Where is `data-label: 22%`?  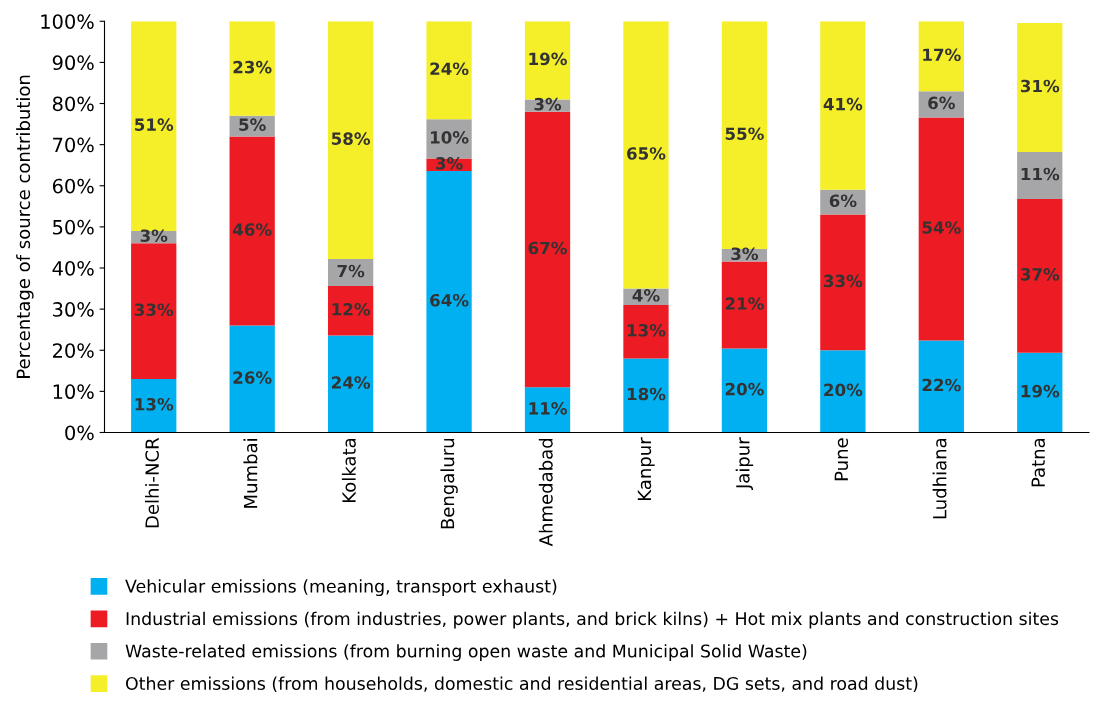 data-label: 22% is located at coordinates (941, 385).